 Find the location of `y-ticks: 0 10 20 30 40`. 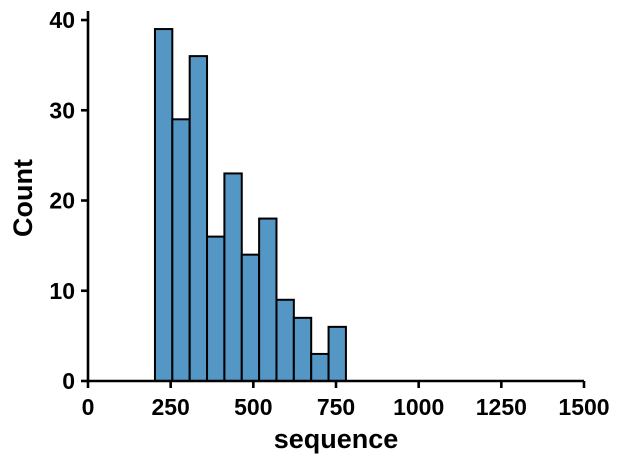

y-ticks: 0 10 20 30 40 is located at coordinates (68, 200).